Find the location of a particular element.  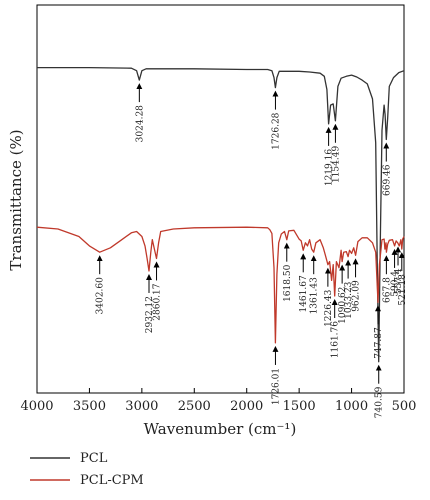

x-tick-label: 1500 is located at coordinates (299, 406).